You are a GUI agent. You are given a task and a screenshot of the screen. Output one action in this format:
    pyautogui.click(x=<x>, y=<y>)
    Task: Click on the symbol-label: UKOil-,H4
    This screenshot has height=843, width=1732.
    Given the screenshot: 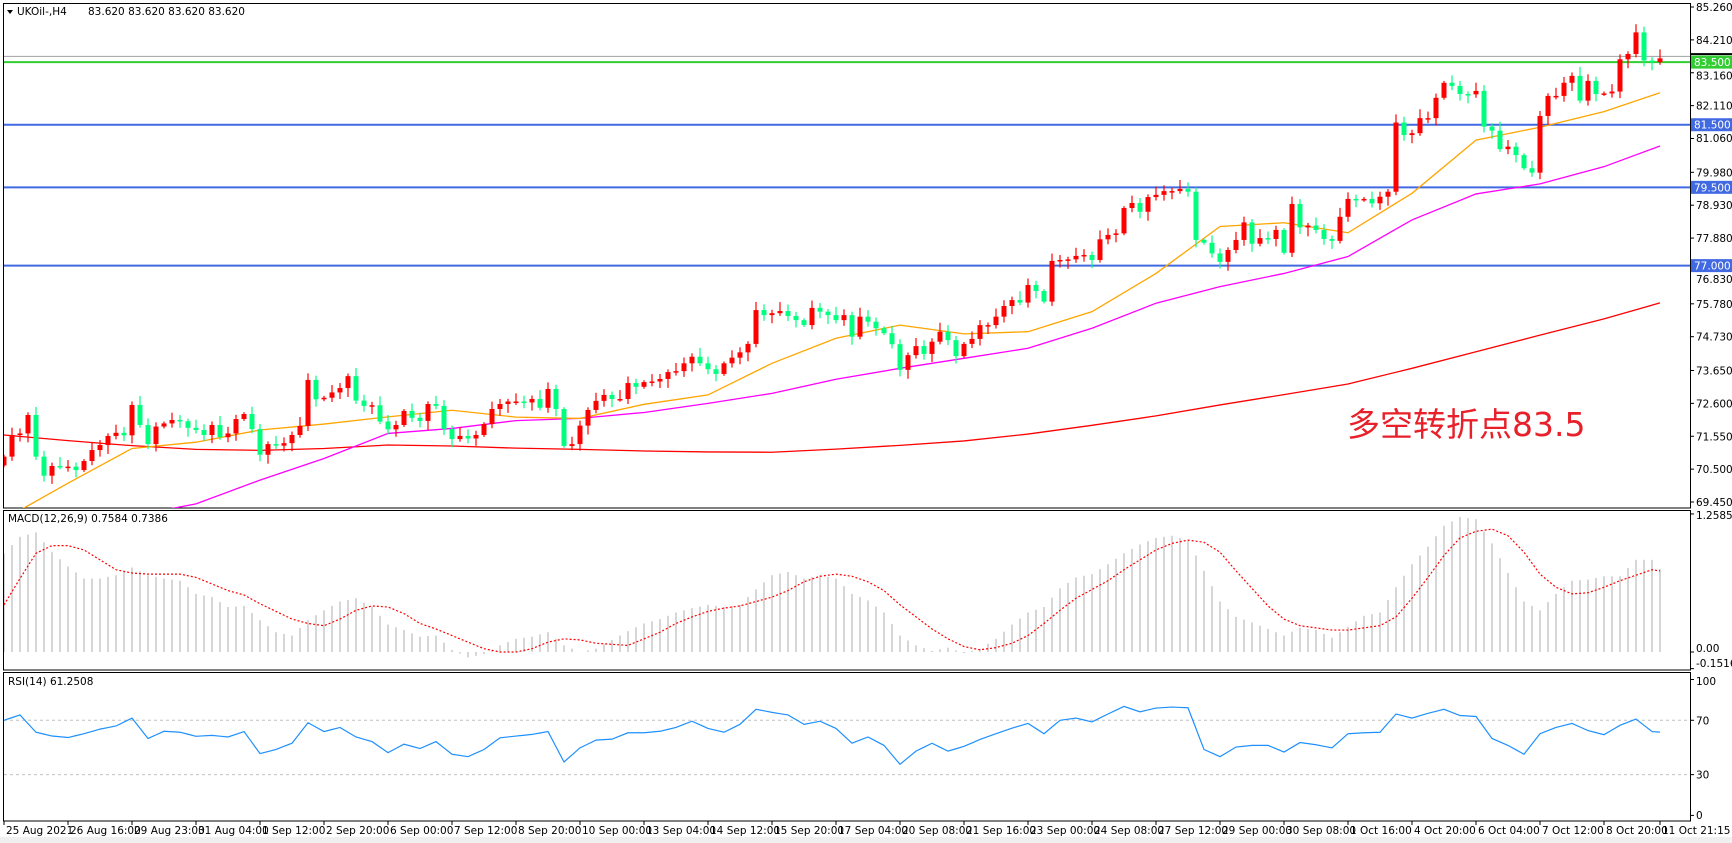 What is the action you would take?
    pyautogui.click(x=42, y=12)
    